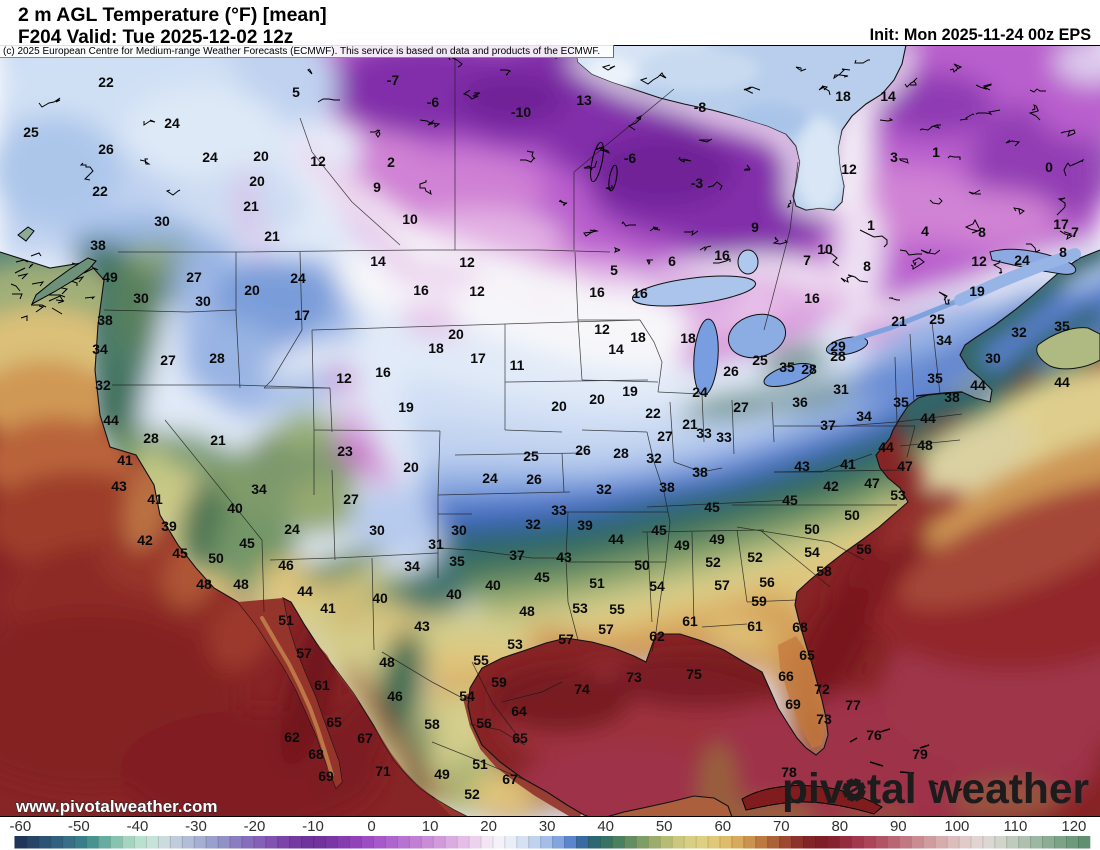 This screenshot has height=850, width=1100. I want to click on svg-text: 7, so click(1075, 232).